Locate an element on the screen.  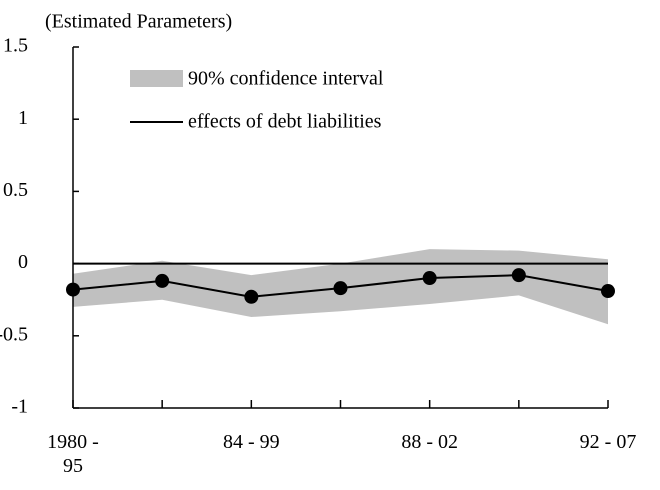
y-tick-label: 0.5 is located at coordinates (15, 190).